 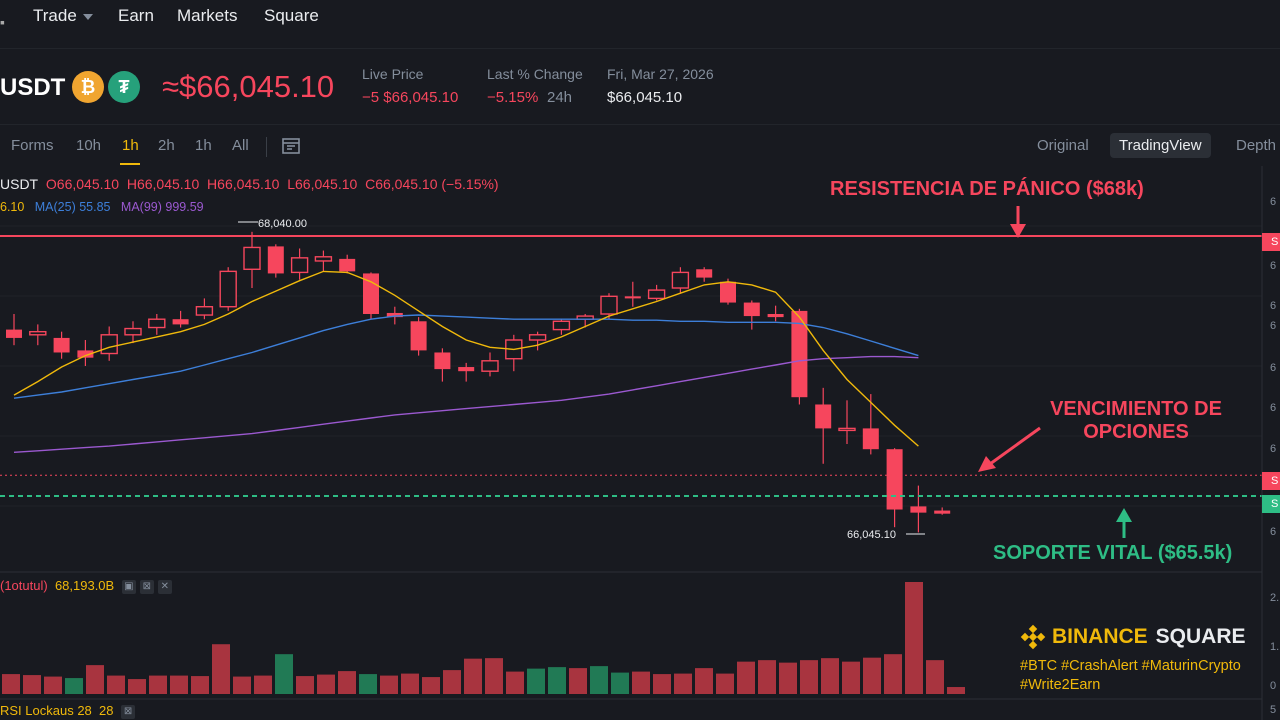 What do you see at coordinates (63, 16) in the screenshot?
I see `nav-item-trade: Trade` at bounding box center [63, 16].